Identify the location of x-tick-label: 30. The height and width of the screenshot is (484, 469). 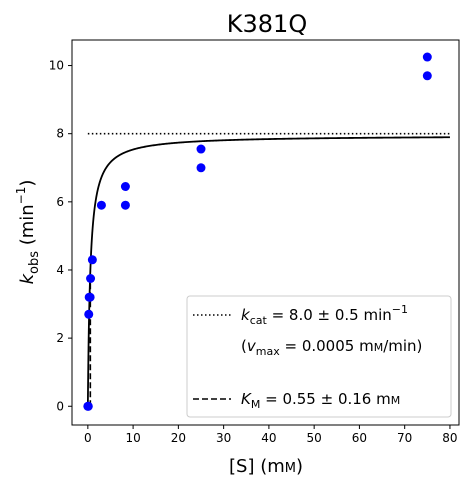
(223, 438).